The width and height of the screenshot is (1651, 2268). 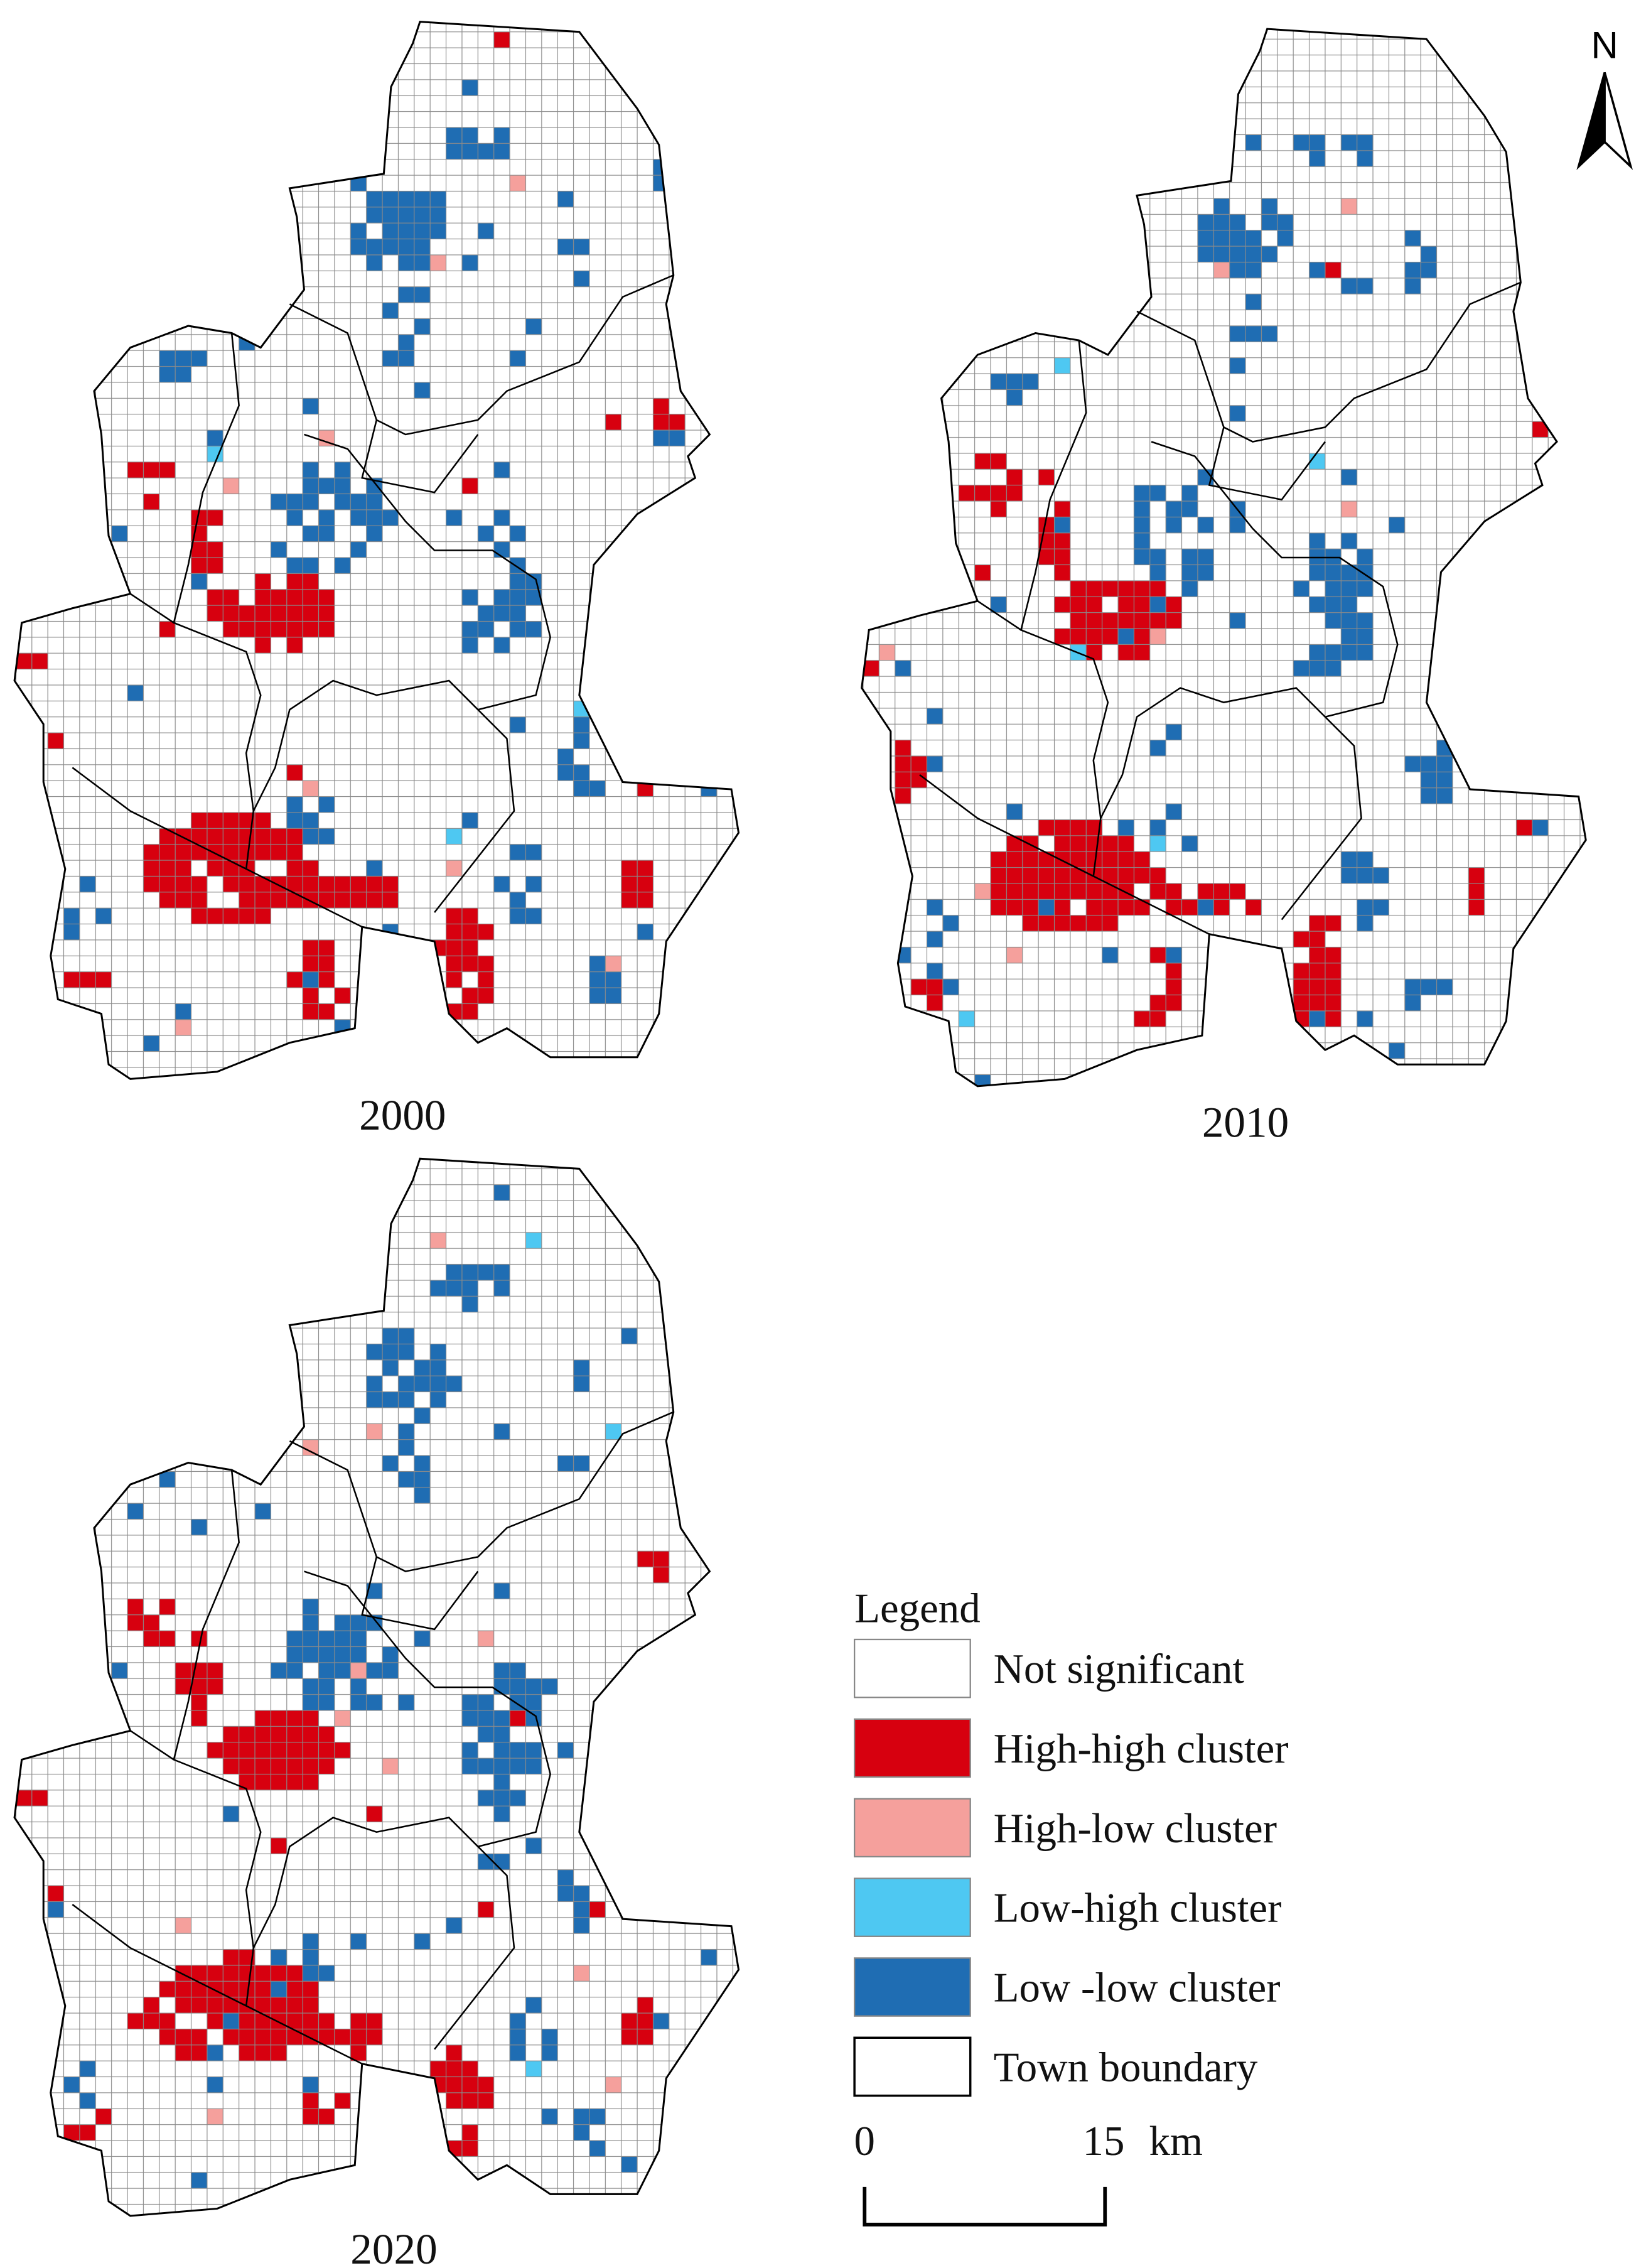 I want to click on north-arrow: N, so click(x=1604, y=97).